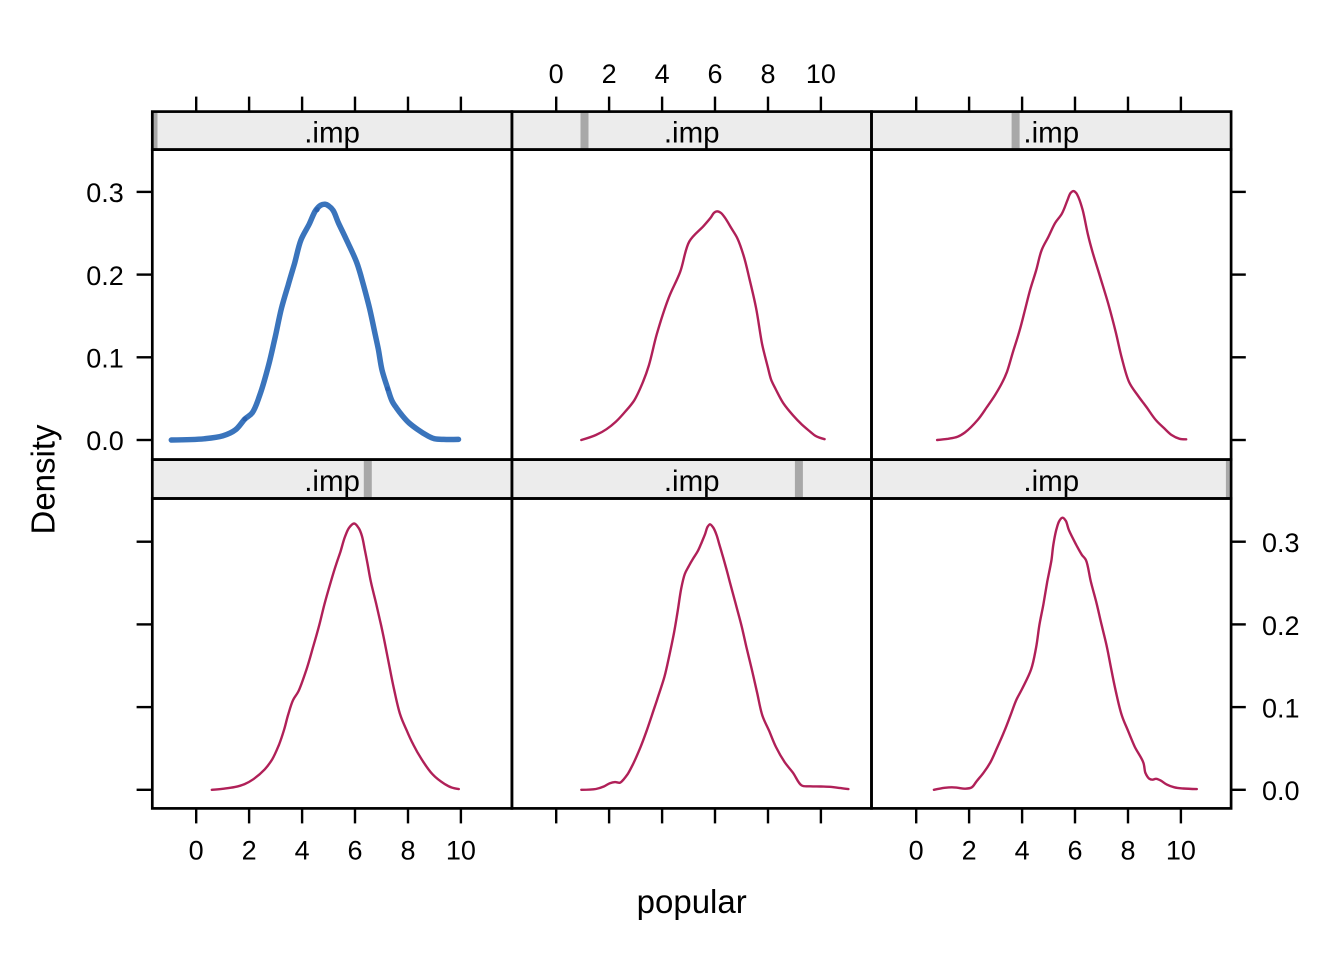  Describe the element at coordinates (42, 479) in the screenshot. I see `svg-text: Density` at that location.